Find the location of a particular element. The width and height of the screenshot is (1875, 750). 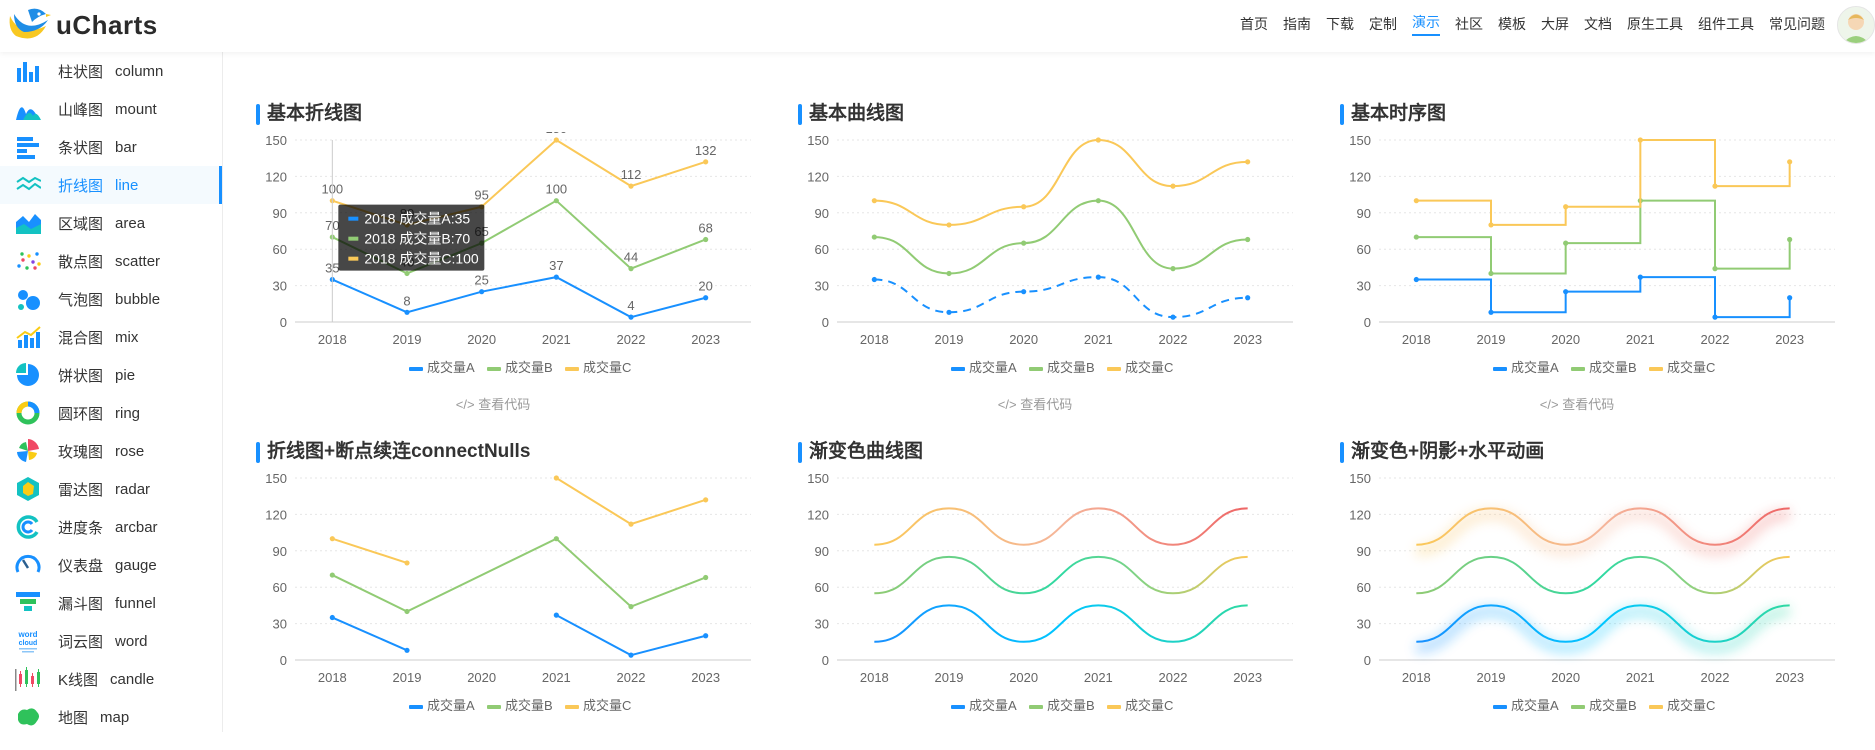

nav-item-8: 文档 is located at coordinates (1598, 23).